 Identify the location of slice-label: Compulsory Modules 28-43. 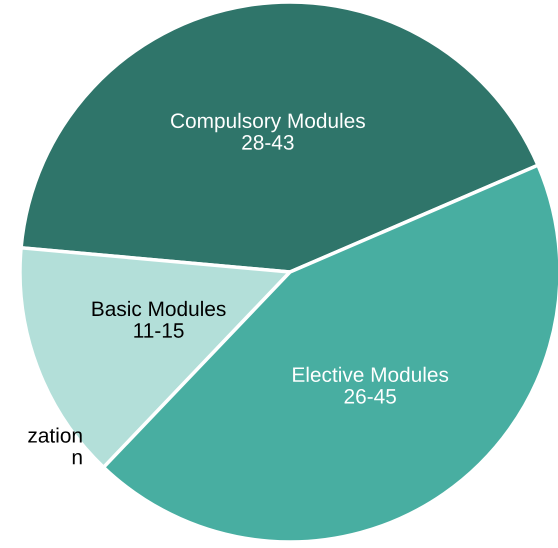
(268, 131).